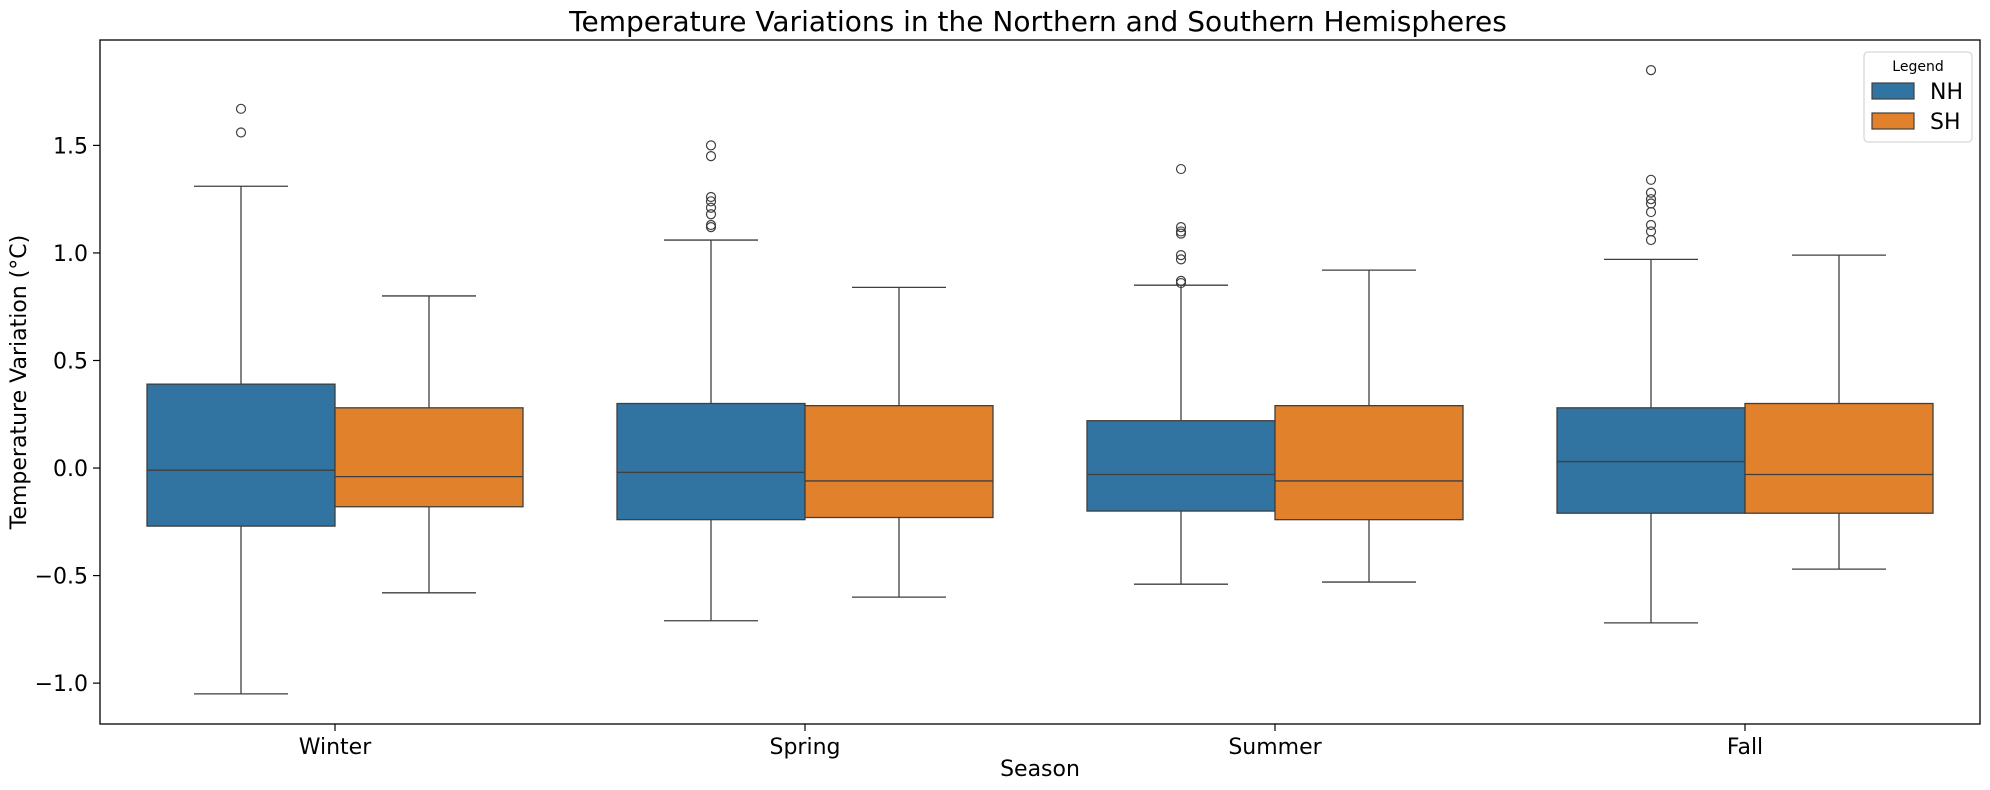 The image size is (1990, 790). What do you see at coordinates (1946, 92) in the screenshot?
I see `legend-label-nh: NH` at bounding box center [1946, 92].